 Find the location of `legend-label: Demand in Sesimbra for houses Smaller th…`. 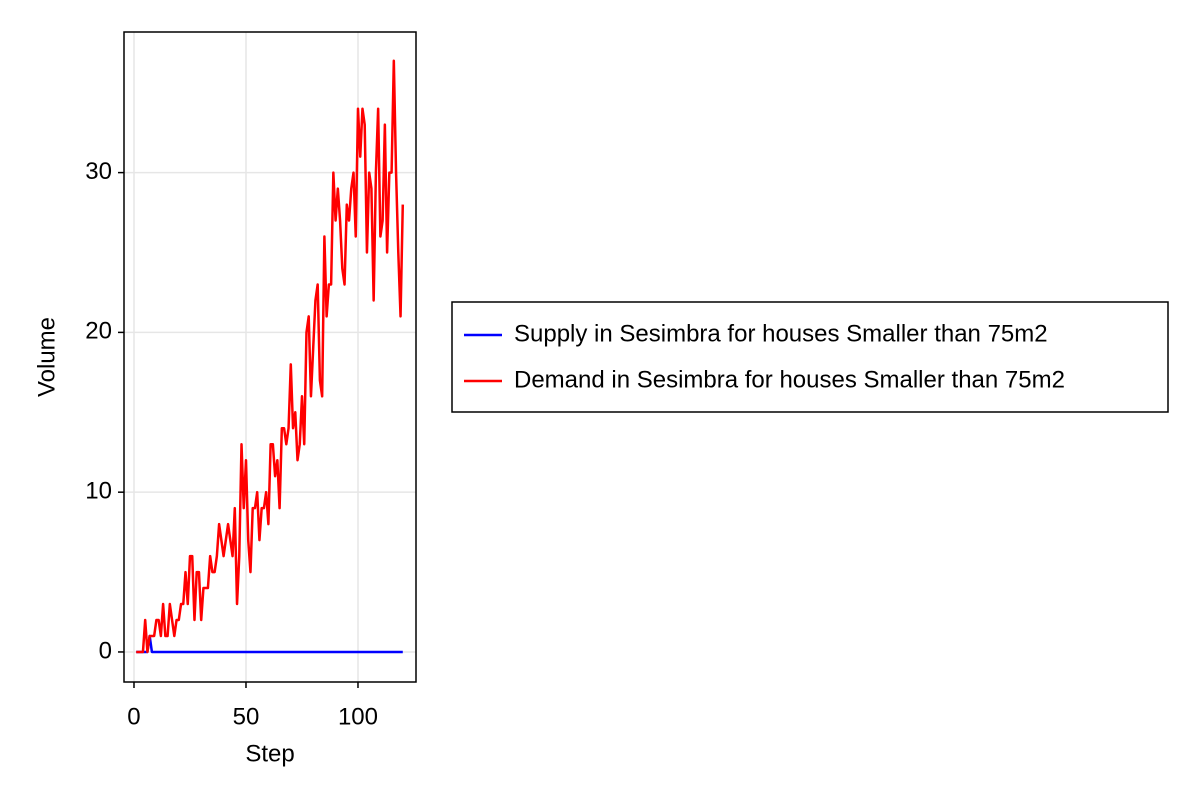

legend-label: Demand in Sesimbra for houses Smaller th… is located at coordinates (789, 379).